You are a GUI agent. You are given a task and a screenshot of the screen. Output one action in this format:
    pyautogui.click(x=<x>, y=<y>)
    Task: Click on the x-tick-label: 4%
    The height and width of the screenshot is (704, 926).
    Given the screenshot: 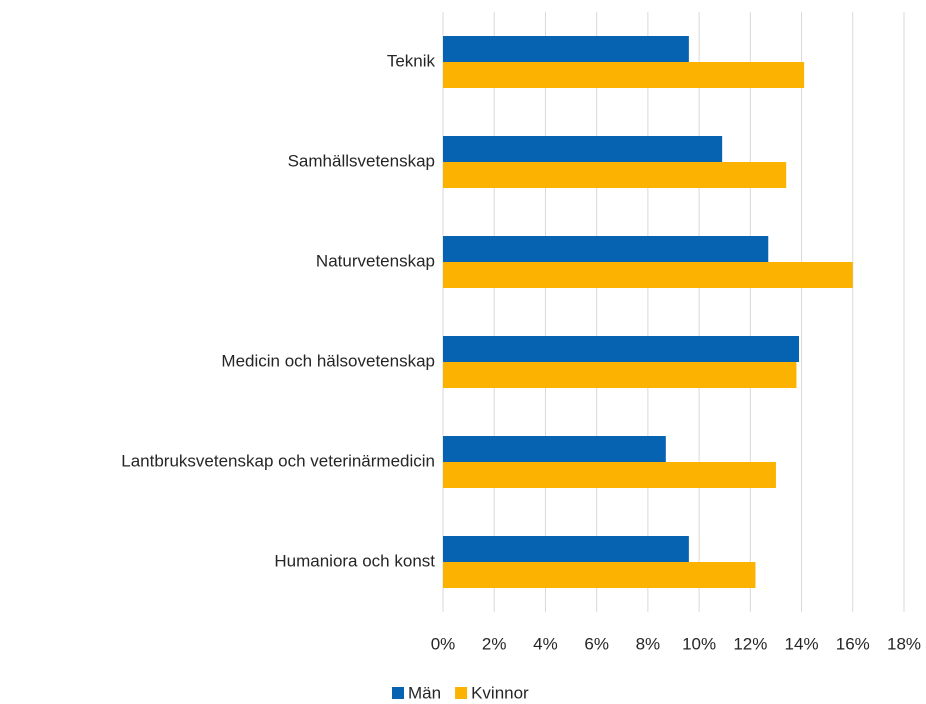 What is the action you would take?
    pyautogui.click(x=545, y=643)
    